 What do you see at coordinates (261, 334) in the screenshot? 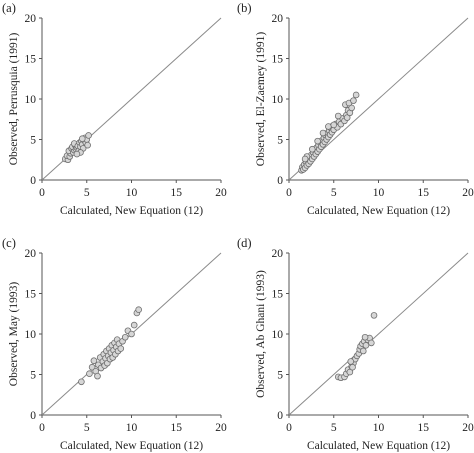
I see `y-axis-title: Observed, Ab Ghani (1993)` at bounding box center [261, 334].